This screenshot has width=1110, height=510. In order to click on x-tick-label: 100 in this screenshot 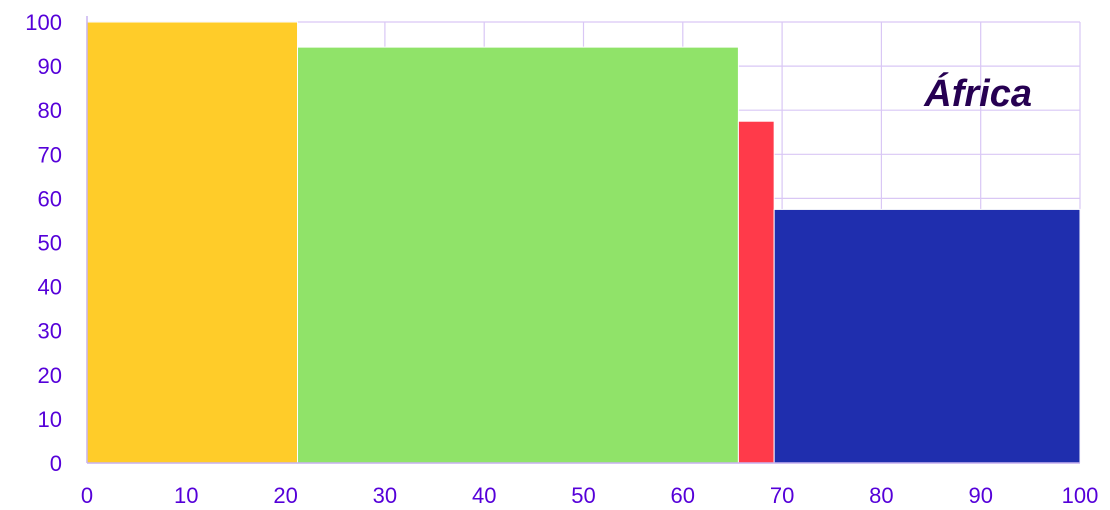, I will do `click(1080, 495)`.